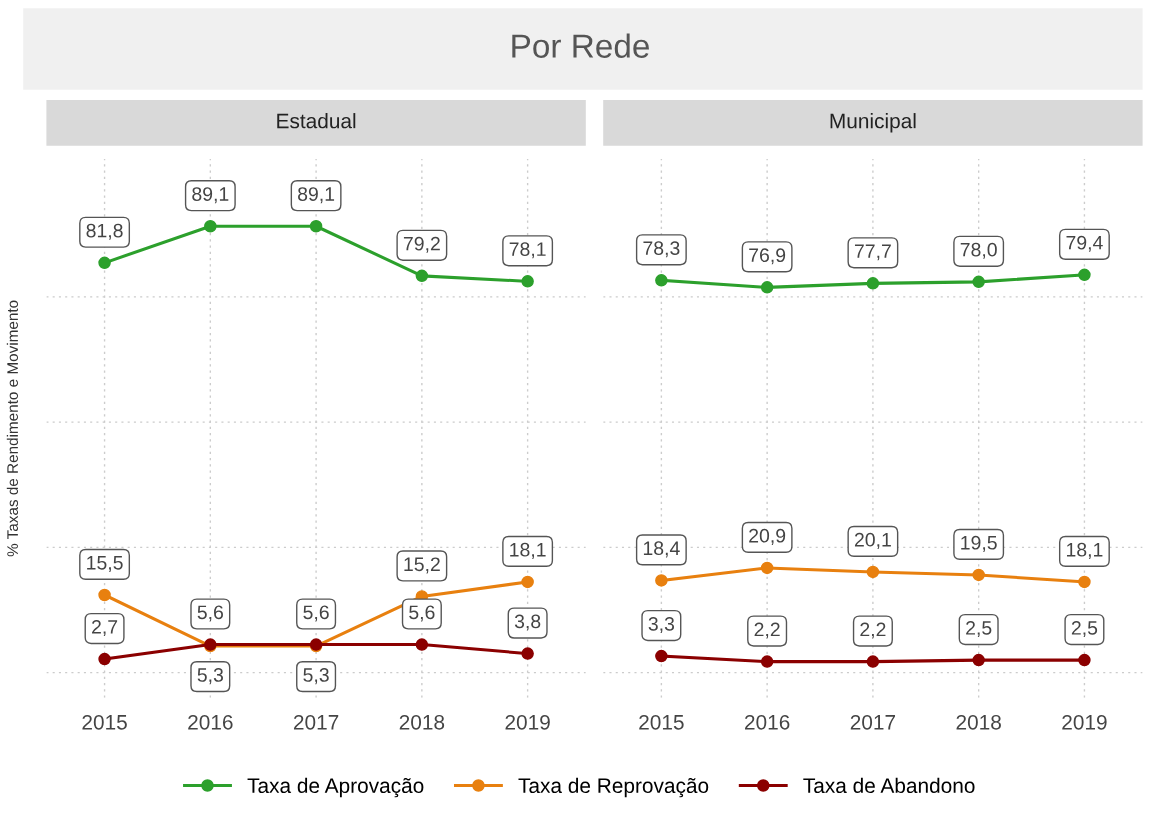 The width and height of the screenshot is (1160, 816). I want to click on data-label: 19,5, so click(979, 543).